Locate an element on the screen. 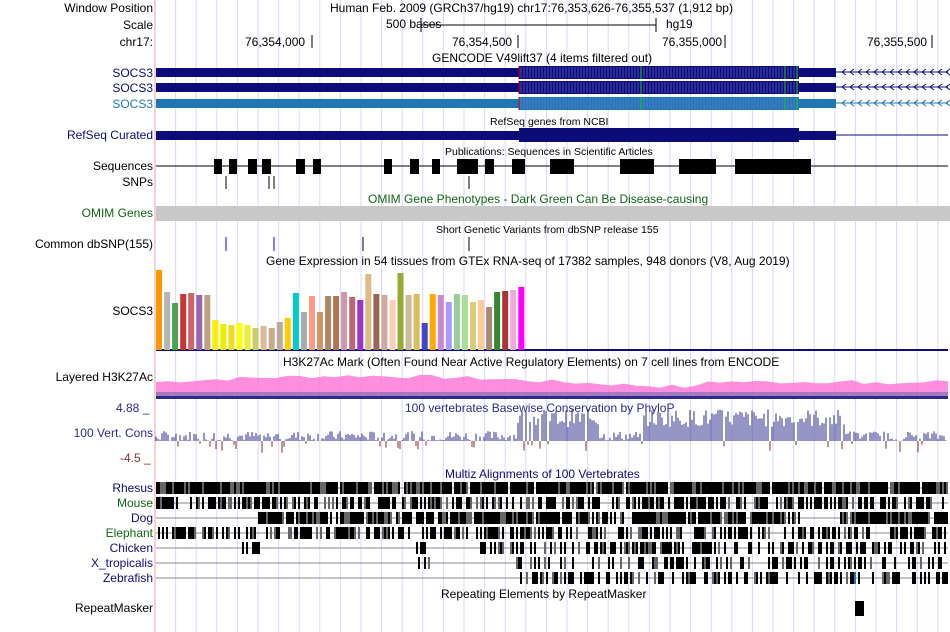  multiz-species-label: Mouse is located at coordinates (134, 503).